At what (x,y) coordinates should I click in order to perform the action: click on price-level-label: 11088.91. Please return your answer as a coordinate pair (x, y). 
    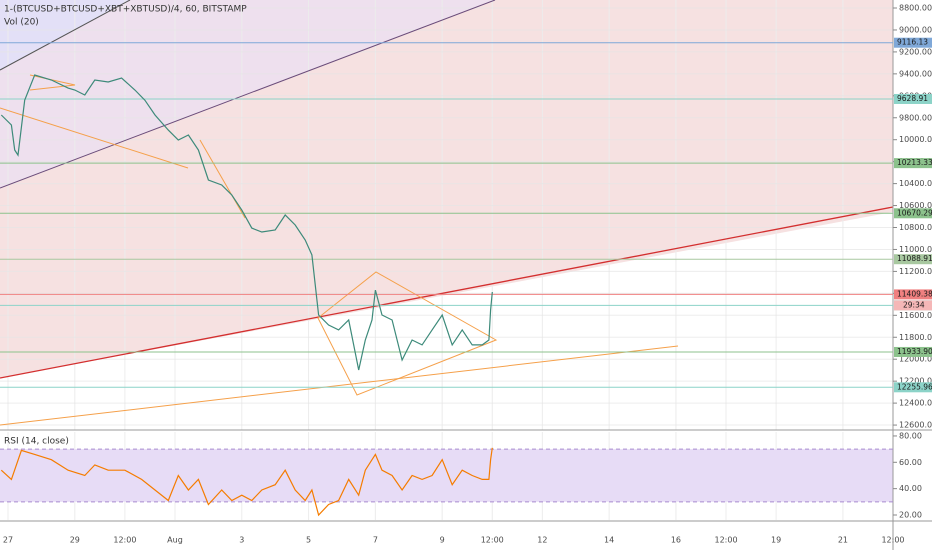
    Looking at the image, I should click on (914, 258).